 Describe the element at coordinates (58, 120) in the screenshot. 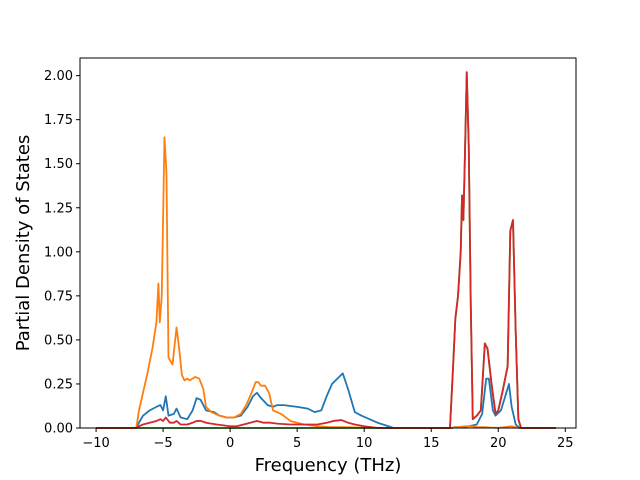

I see `y-tick-label: 1.75` at that location.